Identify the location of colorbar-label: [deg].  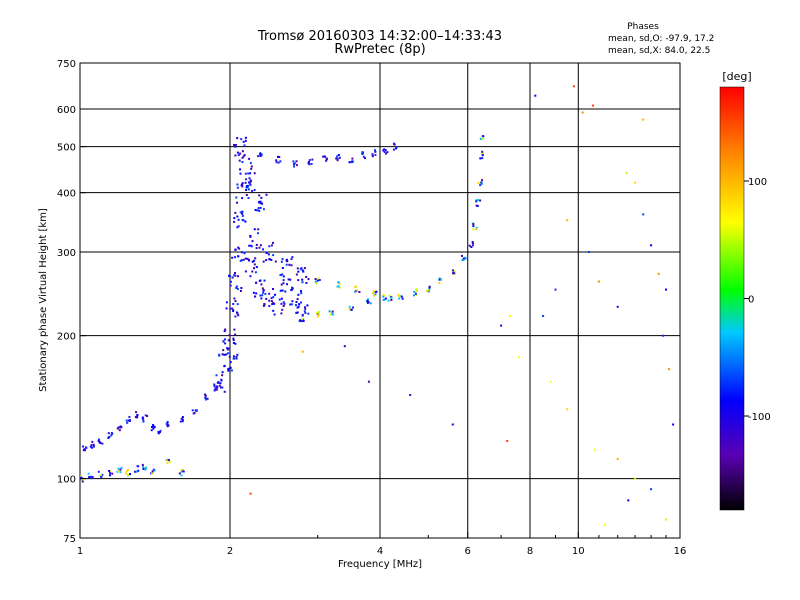
(736, 76).